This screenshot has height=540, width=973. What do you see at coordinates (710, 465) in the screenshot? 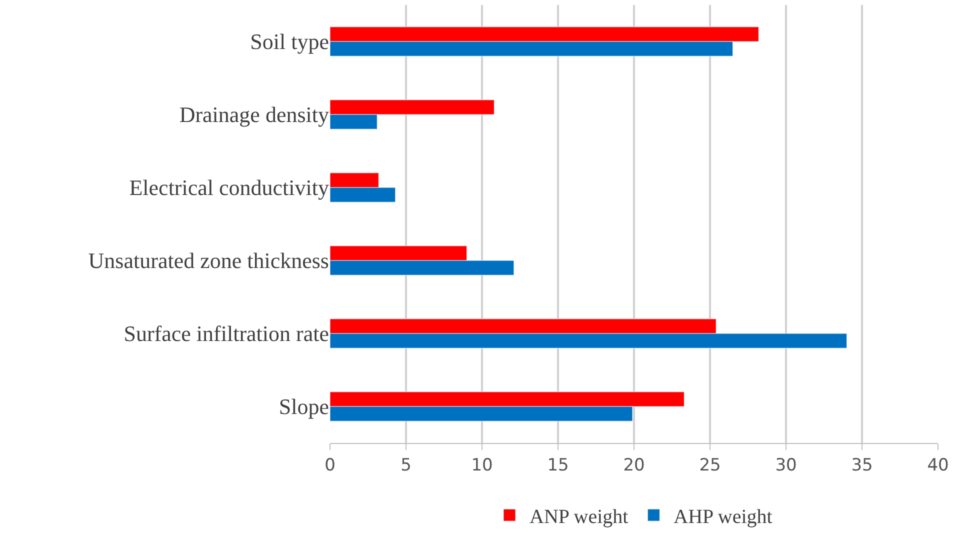
I see `x-tick-label: 25` at bounding box center [710, 465].